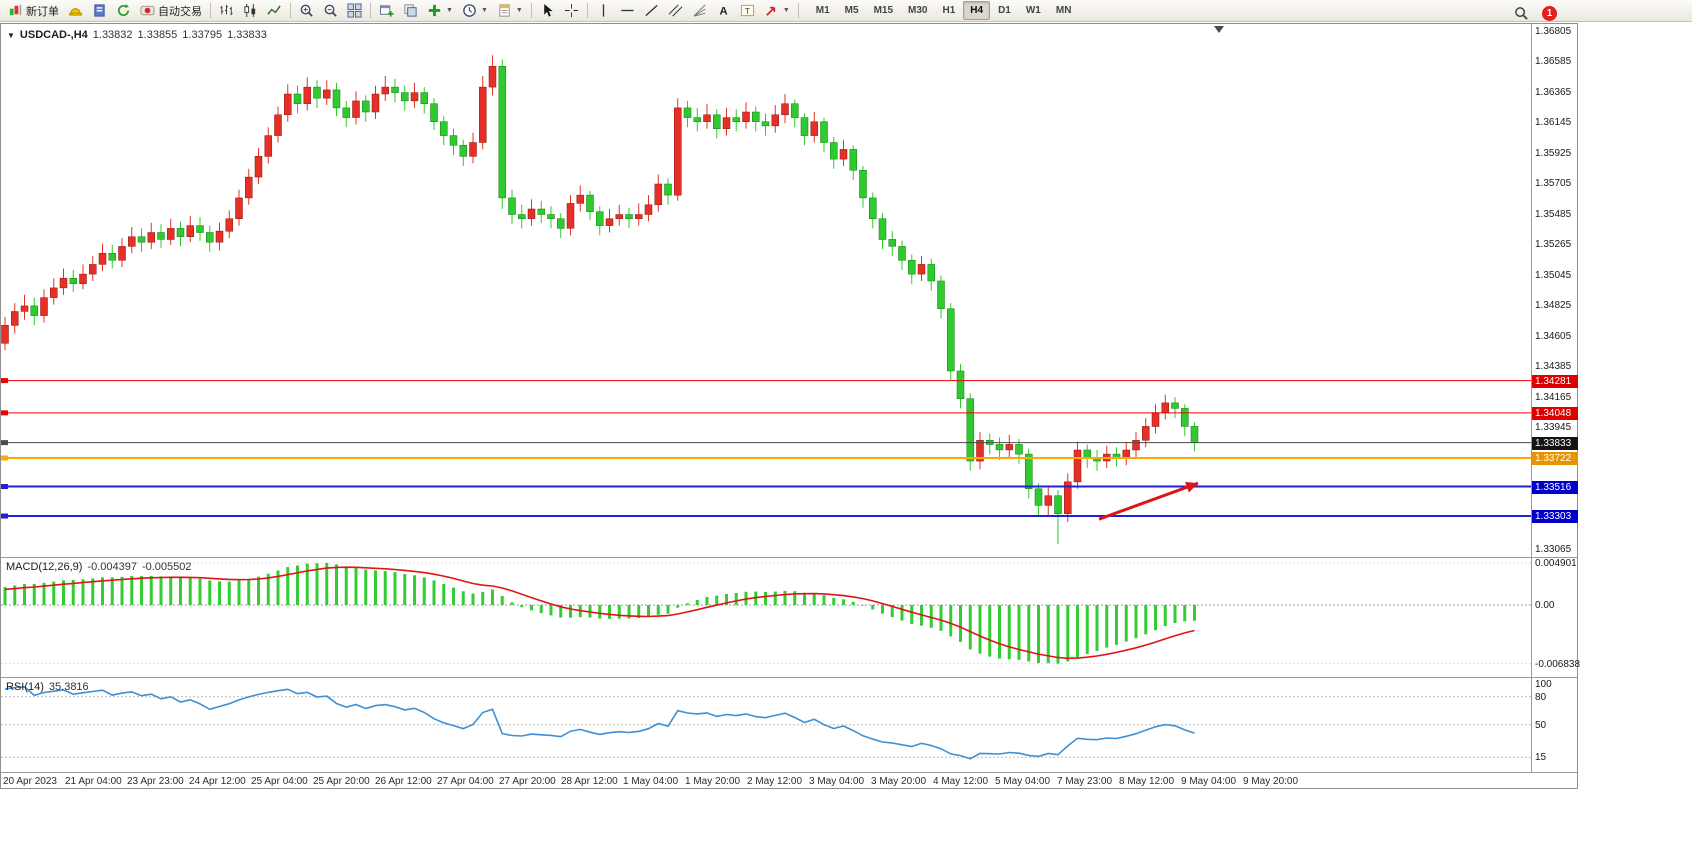 The height and width of the screenshot is (854, 1692). I want to click on new-order-label: 新订单, so click(42, 11).